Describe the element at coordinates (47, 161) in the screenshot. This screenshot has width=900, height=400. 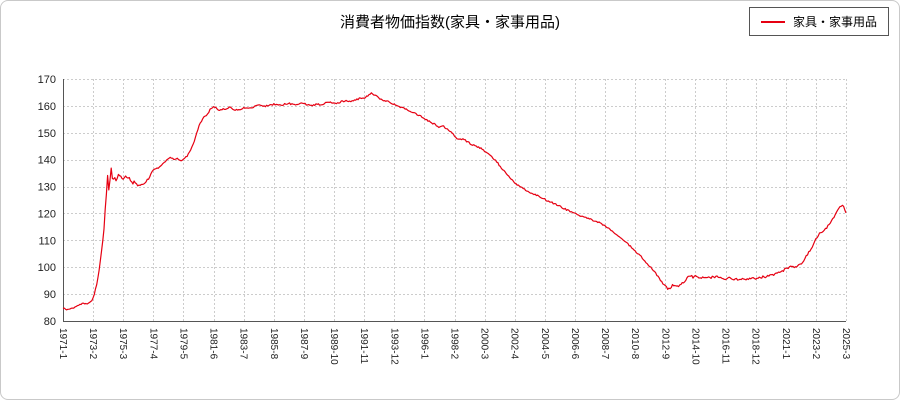
I see `svg-text: 140` at that location.